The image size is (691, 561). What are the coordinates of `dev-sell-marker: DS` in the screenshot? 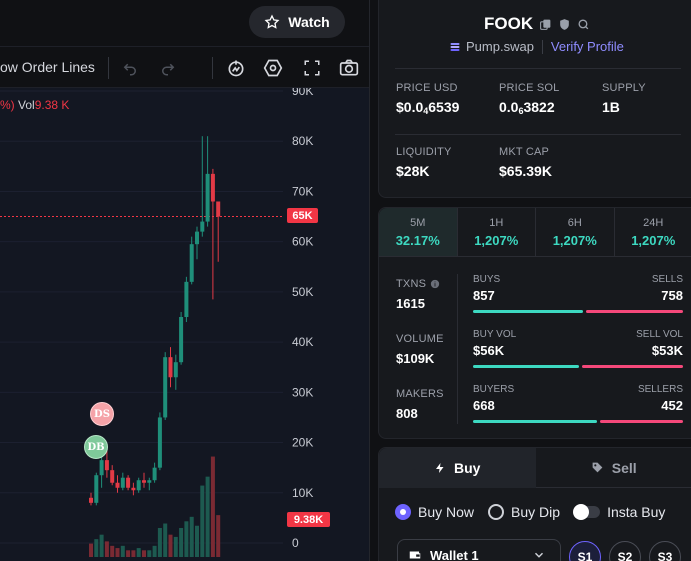 It's located at (102, 414).